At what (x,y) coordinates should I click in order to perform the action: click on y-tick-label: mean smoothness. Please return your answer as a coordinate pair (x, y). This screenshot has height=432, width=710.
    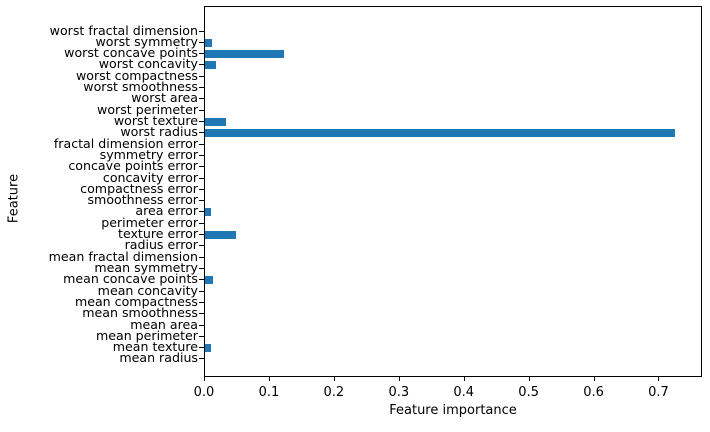
    Looking at the image, I should click on (140, 313).